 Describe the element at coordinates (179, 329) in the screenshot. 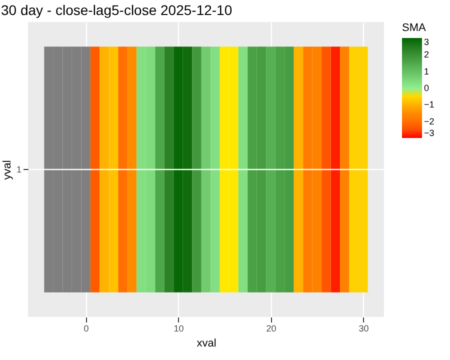

I see `x-tick-label: 10` at that location.